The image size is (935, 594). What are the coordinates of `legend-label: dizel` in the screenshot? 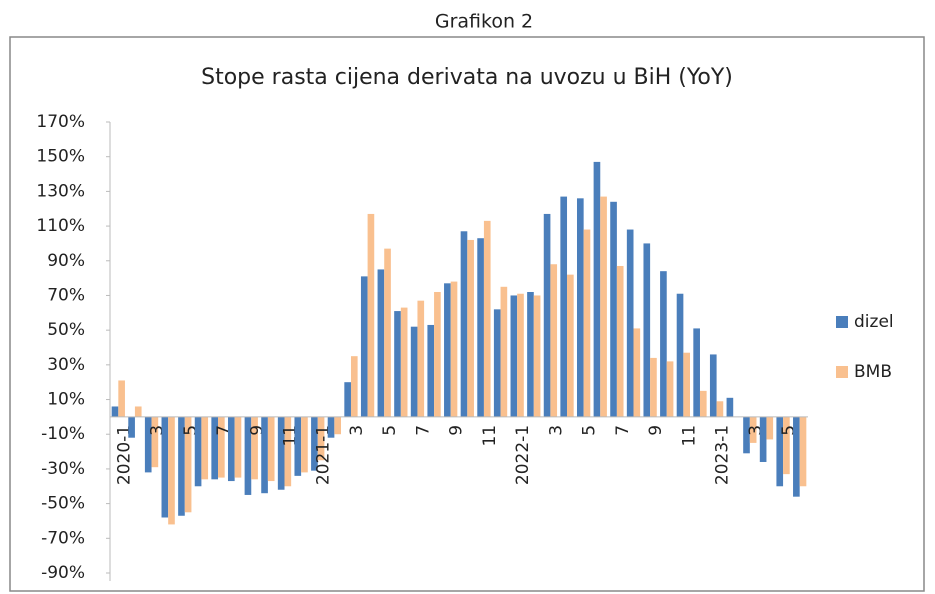 It's located at (874, 322).